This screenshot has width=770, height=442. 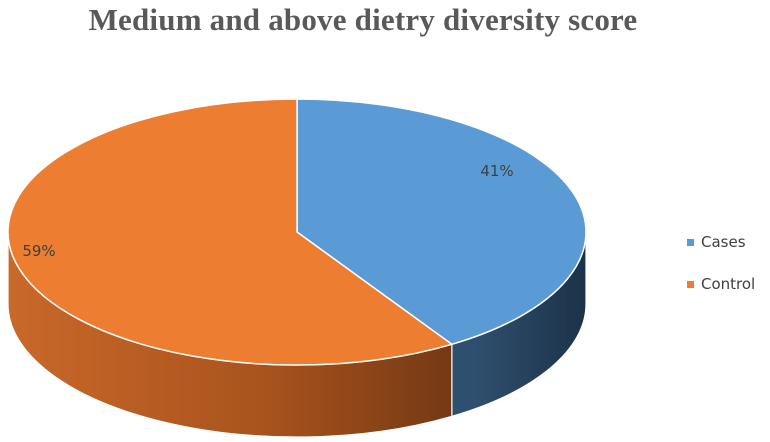 I want to click on legend-item-cases: Cases, so click(x=721, y=242).